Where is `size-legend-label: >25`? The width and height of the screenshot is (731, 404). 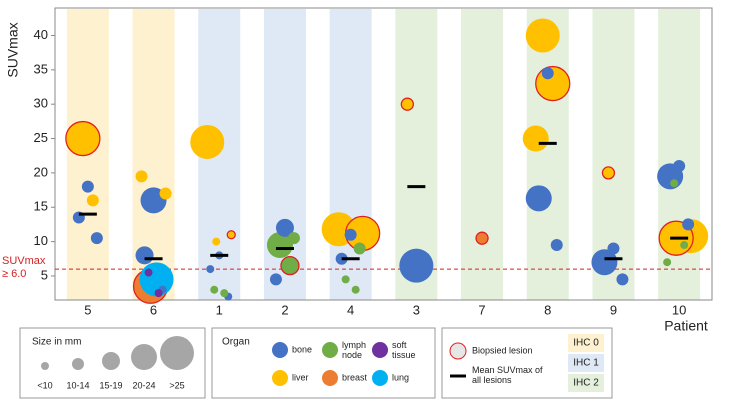
size-legend-label: >25 is located at coordinates (176, 385).